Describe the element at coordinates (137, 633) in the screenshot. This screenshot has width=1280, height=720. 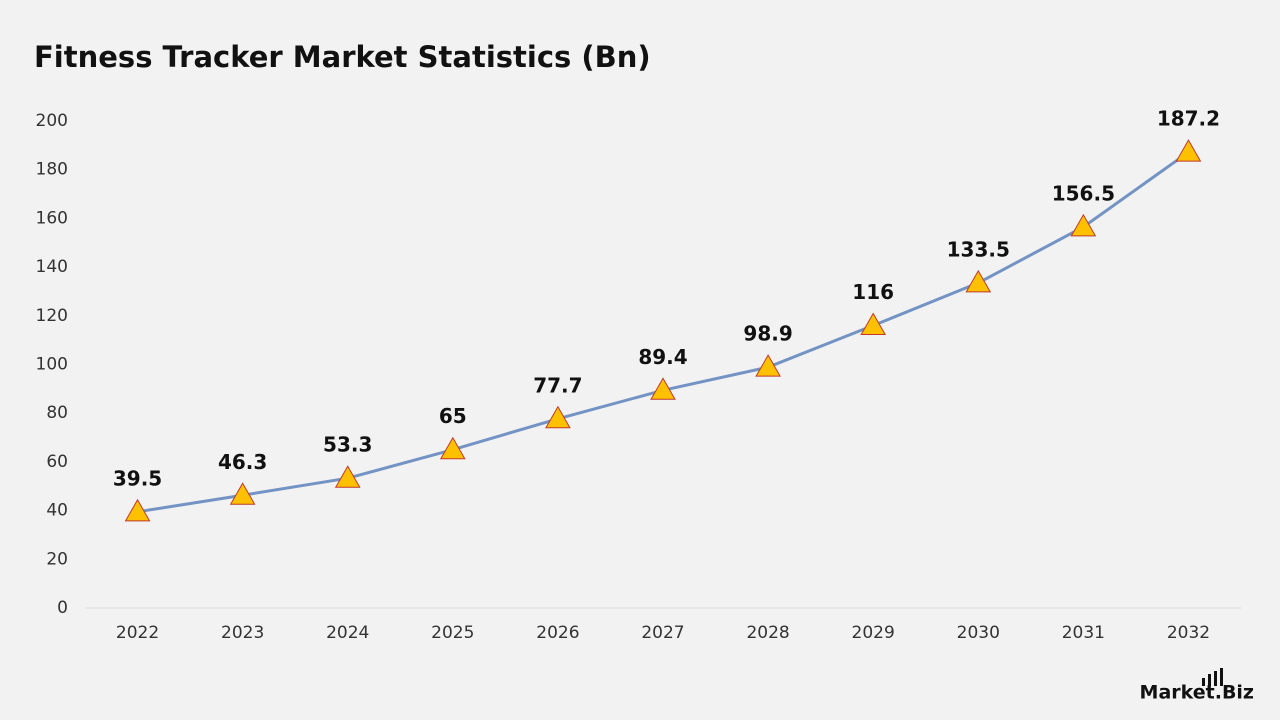
I see `x-tick-label: 2022` at that location.